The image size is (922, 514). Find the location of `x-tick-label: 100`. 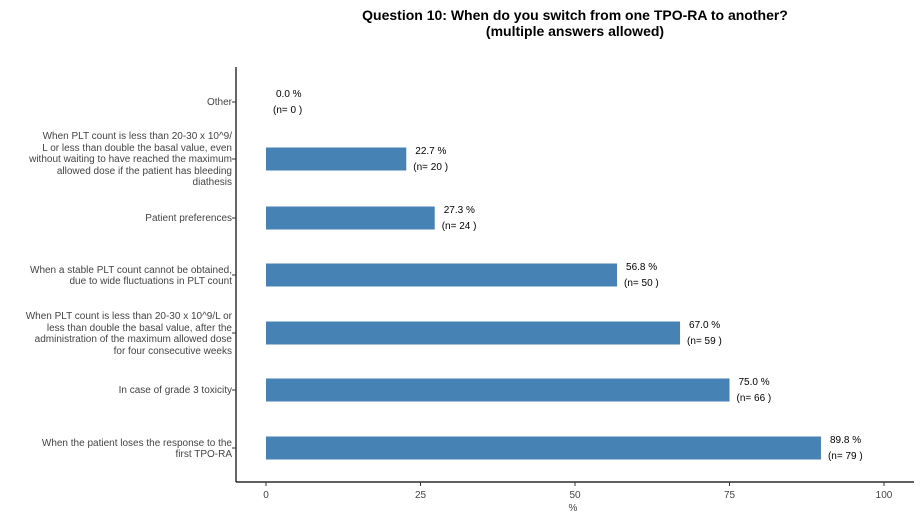

x-tick-label: 100 is located at coordinates (884, 495).